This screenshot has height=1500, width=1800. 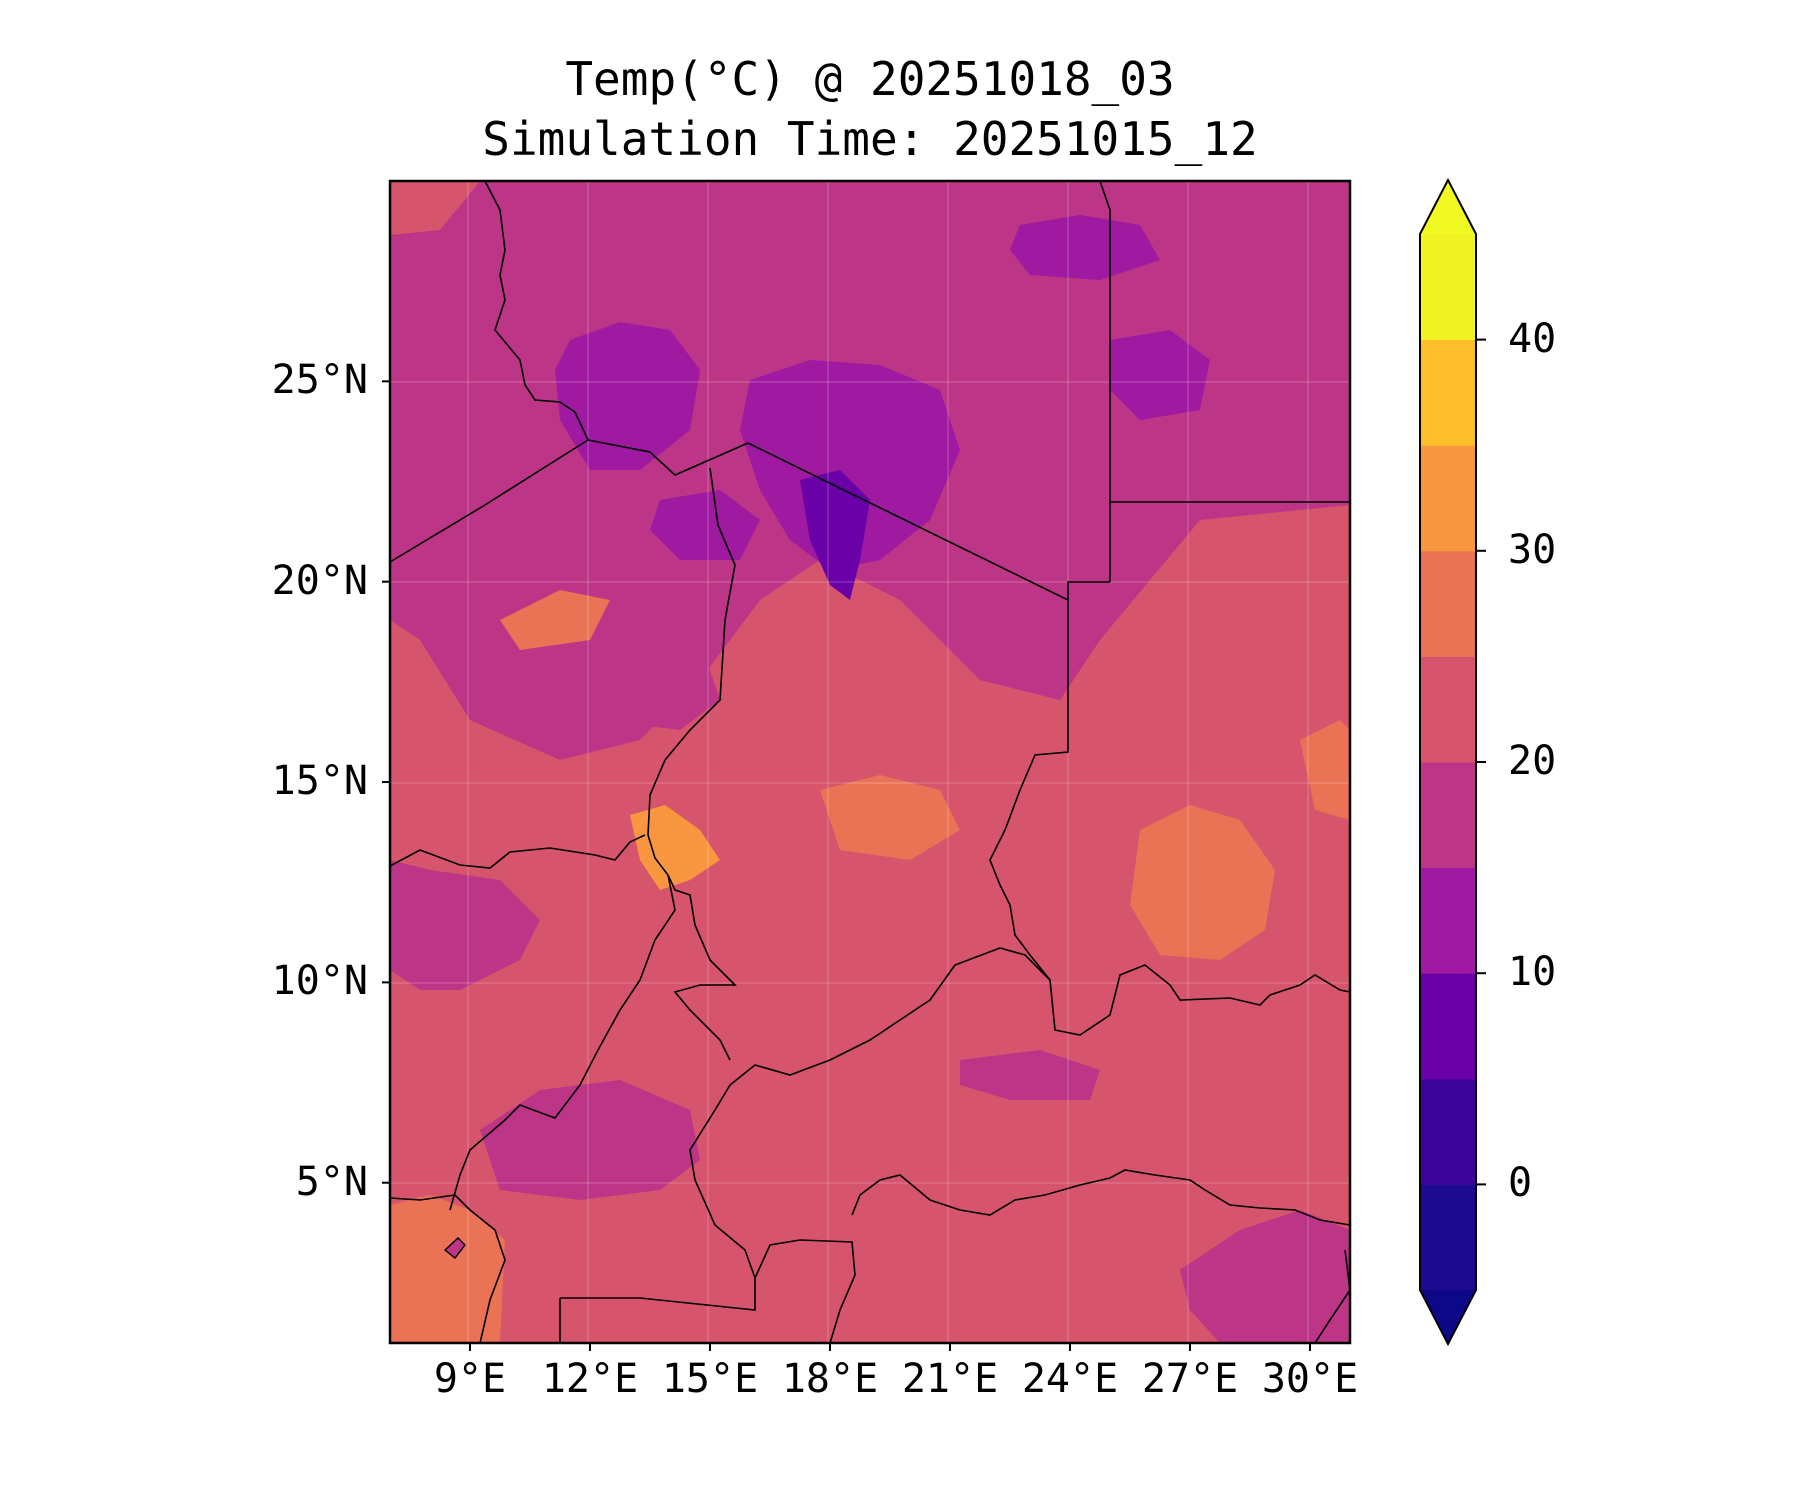 What do you see at coordinates (319, 380) in the screenshot?
I see `lat-tick-label: 25°N` at bounding box center [319, 380].